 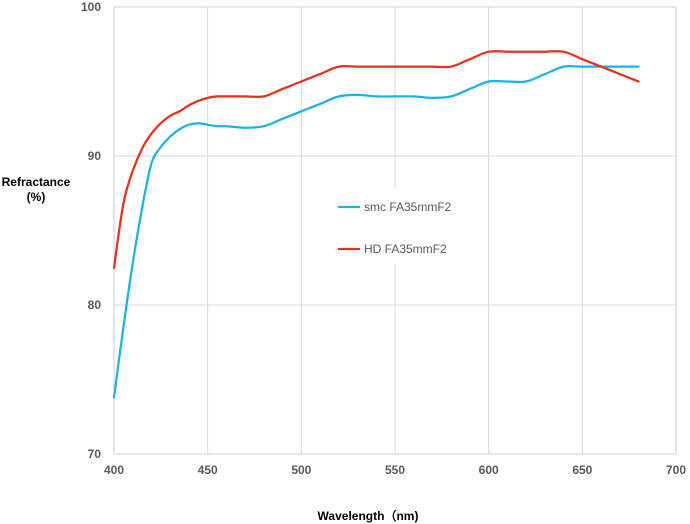 What do you see at coordinates (368, 515) in the screenshot?
I see `x-axis-title: Wavelength（nm)` at bounding box center [368, 515].